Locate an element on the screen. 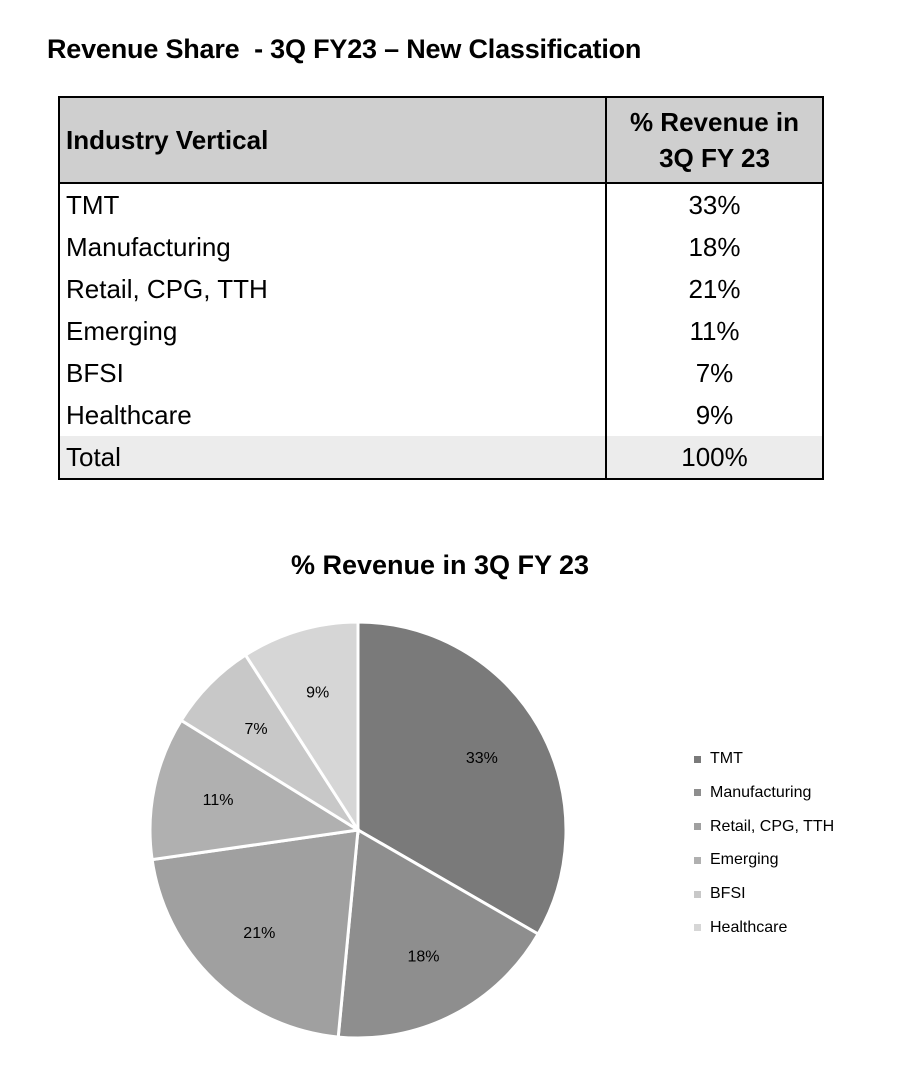 The height and width of the screenshot is (1072, 897). legend-item-tmt: TMT is located at coordinates (764, 759).